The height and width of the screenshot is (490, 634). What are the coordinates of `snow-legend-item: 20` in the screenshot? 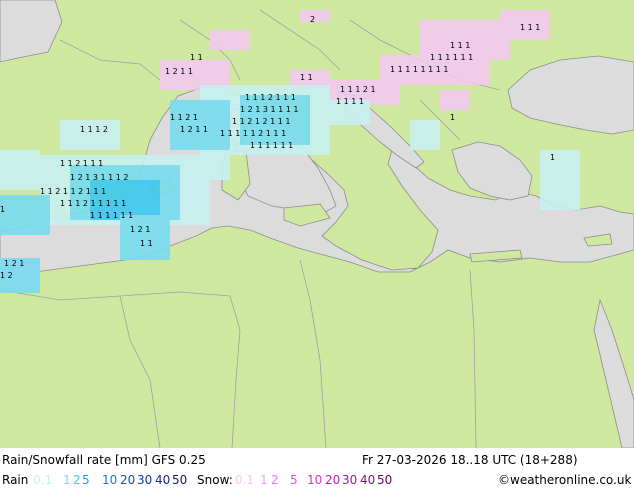 It's located at (333, 480).